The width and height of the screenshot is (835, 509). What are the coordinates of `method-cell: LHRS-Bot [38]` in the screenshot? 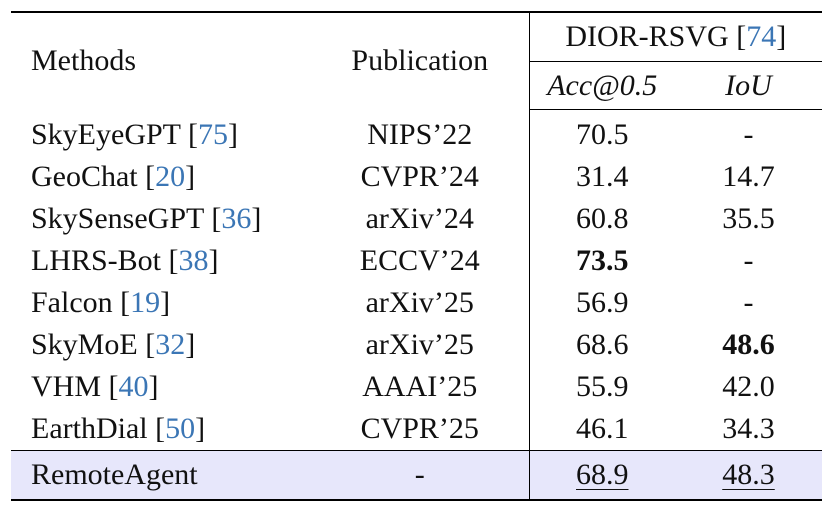 It's located at (125, 260).